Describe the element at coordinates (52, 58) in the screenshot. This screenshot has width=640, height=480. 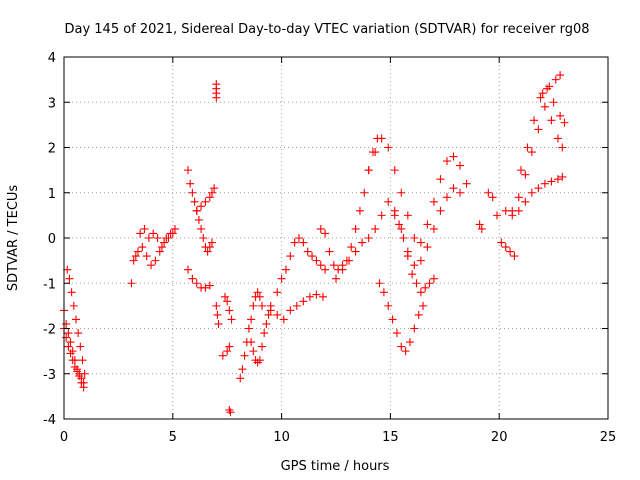
I see `y-tick-label: 4` at that location.